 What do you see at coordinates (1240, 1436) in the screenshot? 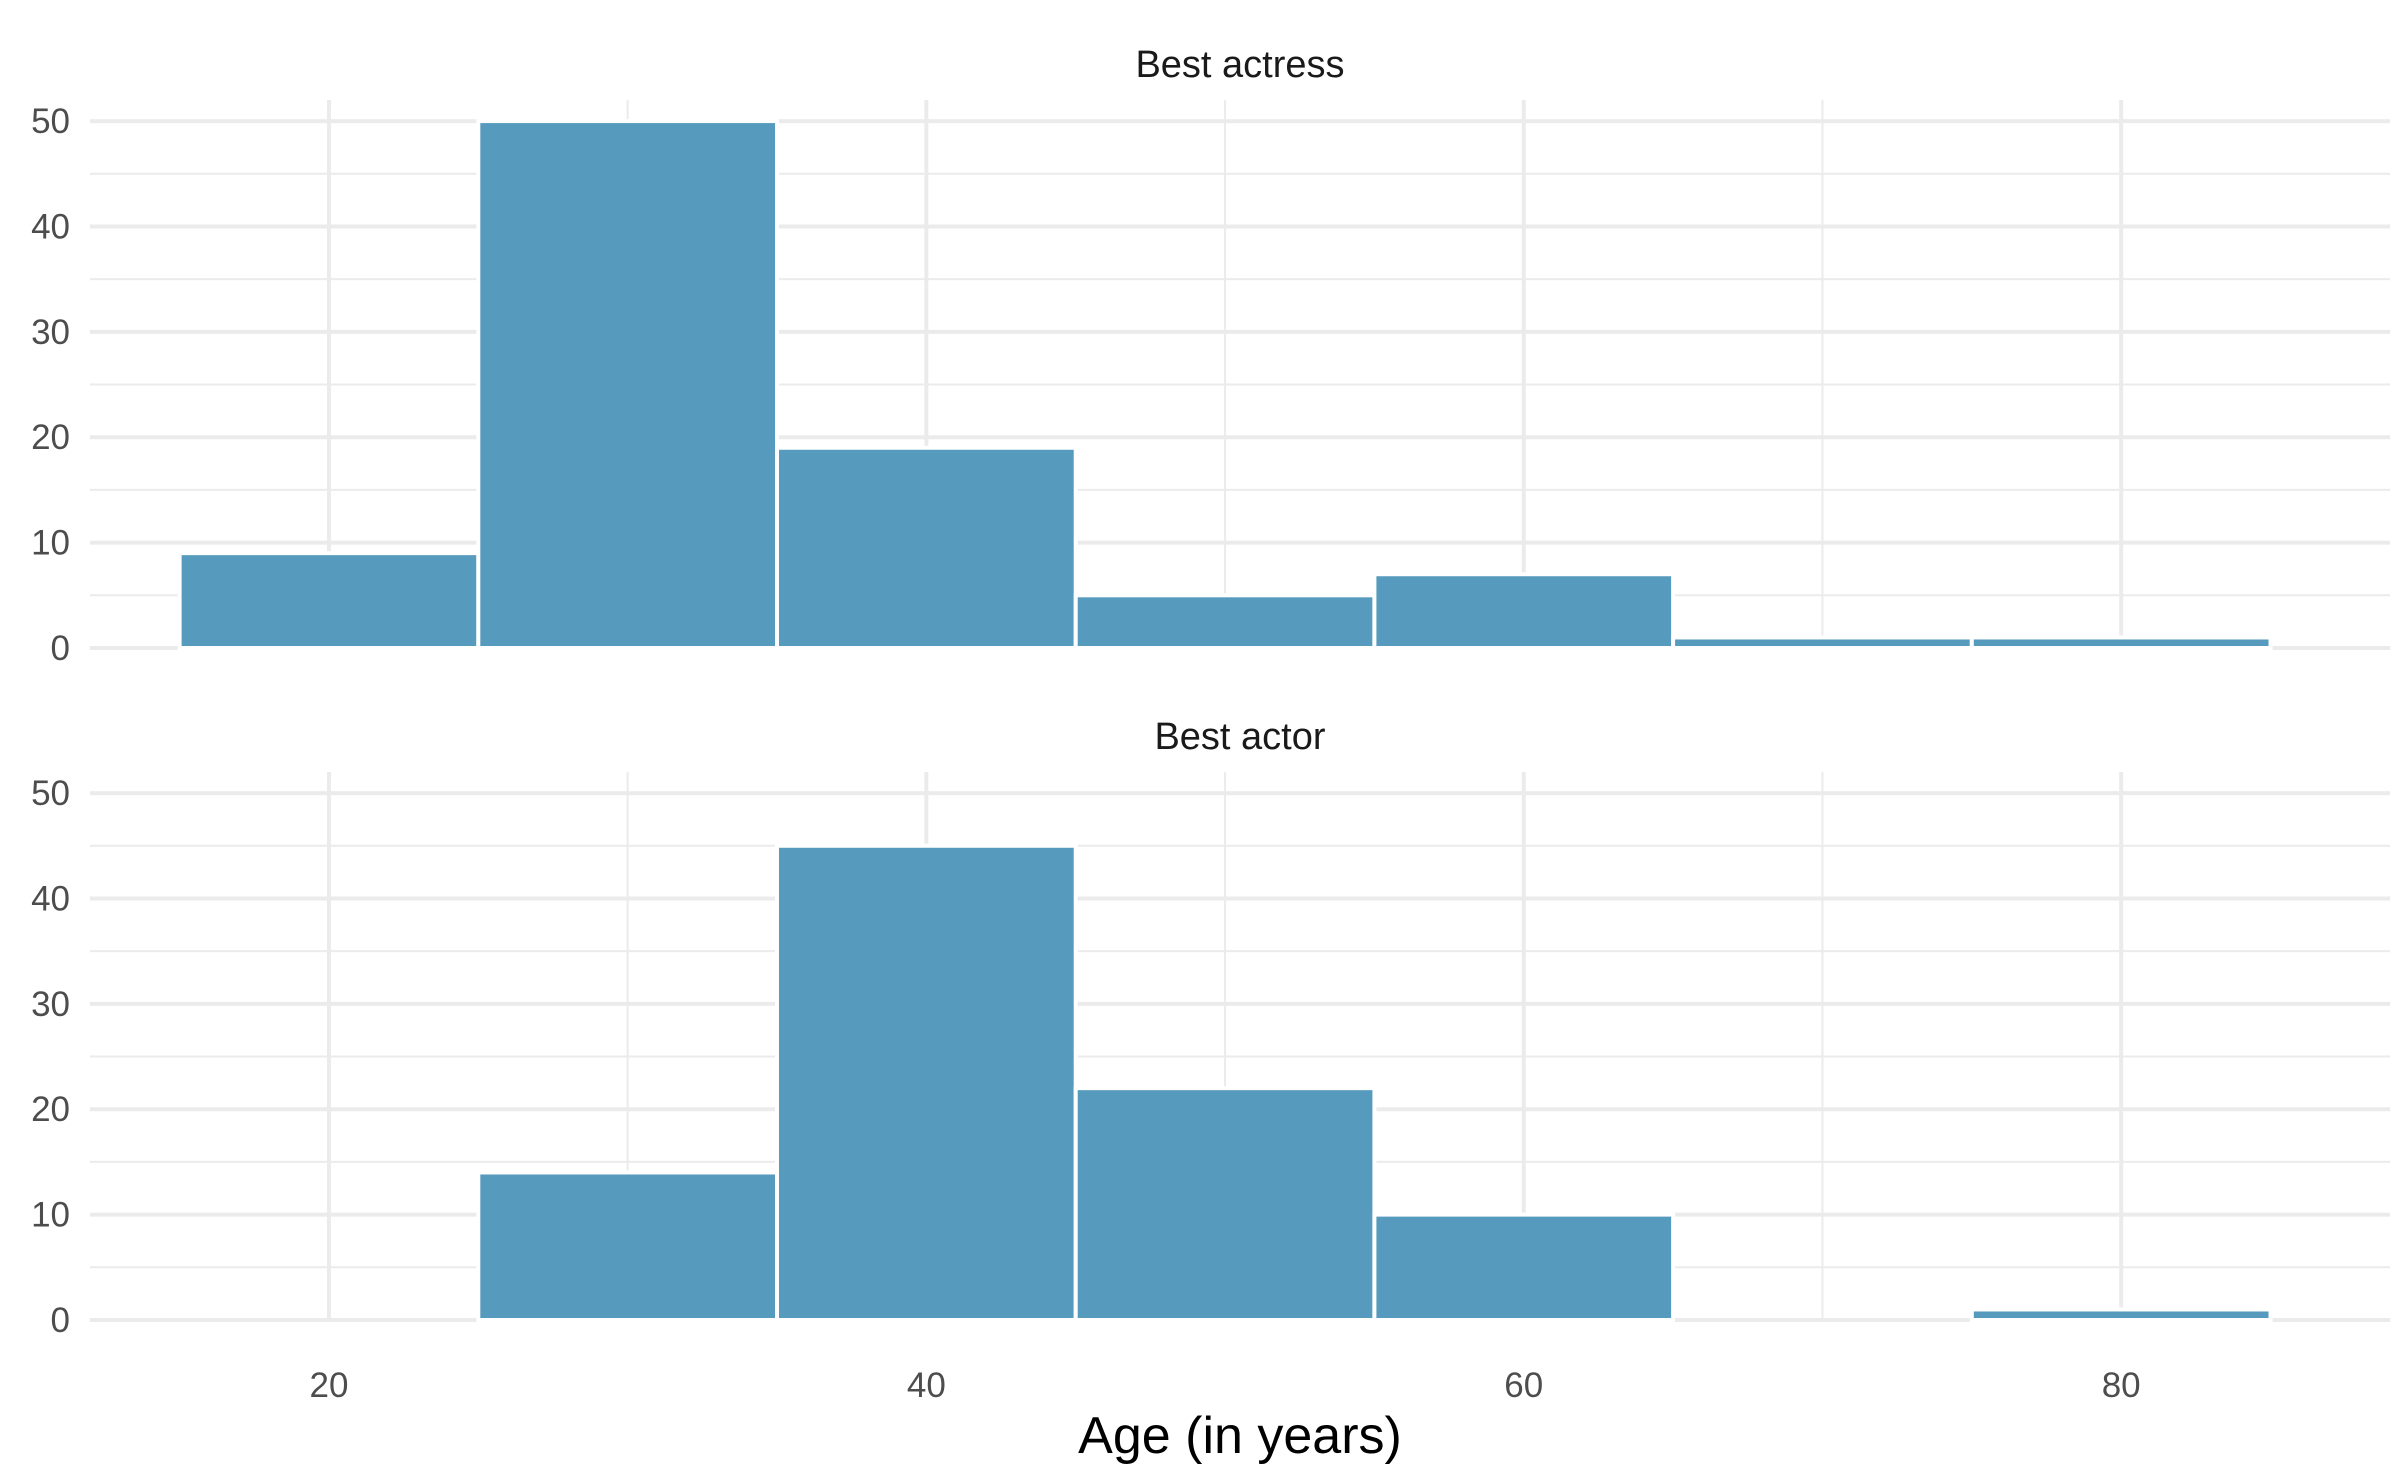
I see `x-axis-title: Age (in years)` at bounding box center [1240, 1436].